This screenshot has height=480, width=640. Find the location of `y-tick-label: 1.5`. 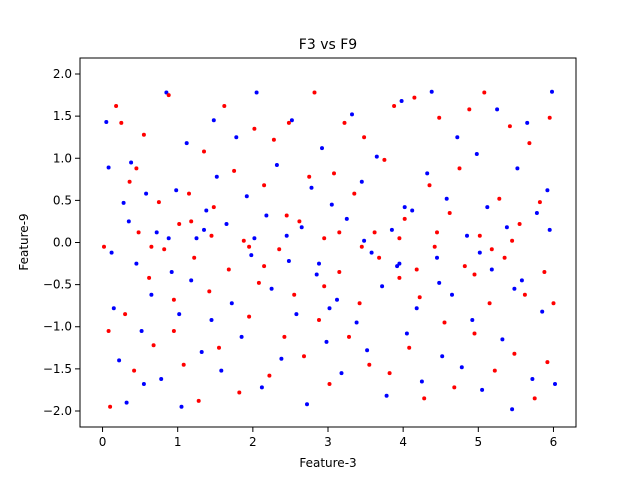

y-tick-label: 1.5 is located at coordinates (62, 116).